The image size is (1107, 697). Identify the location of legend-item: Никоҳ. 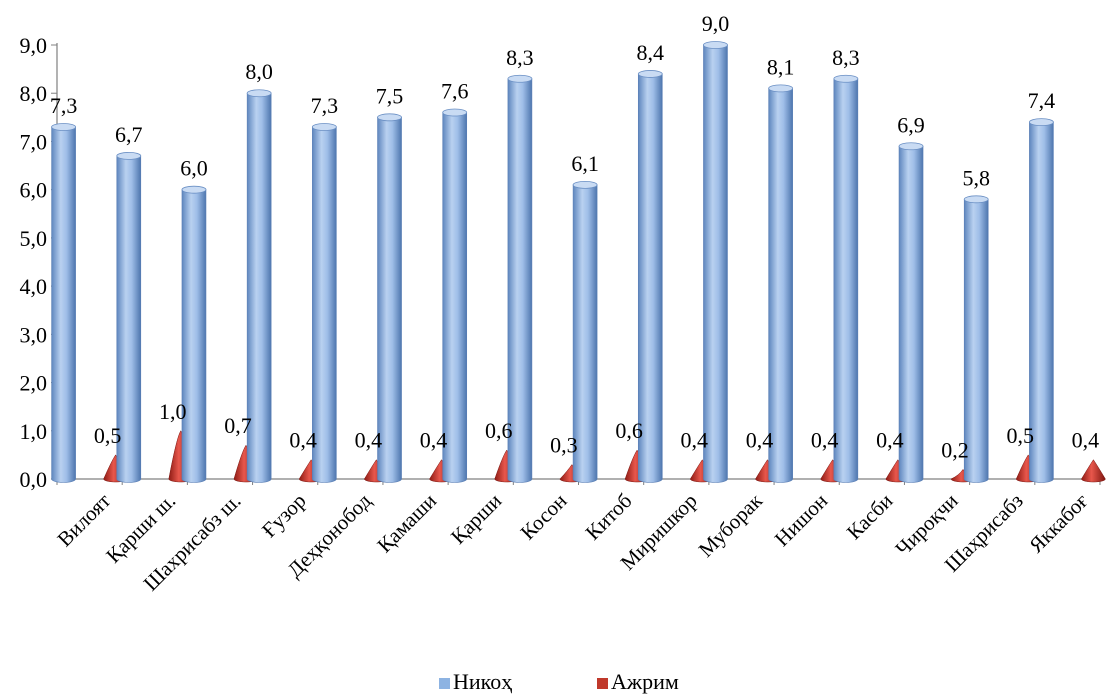
(475, 681).